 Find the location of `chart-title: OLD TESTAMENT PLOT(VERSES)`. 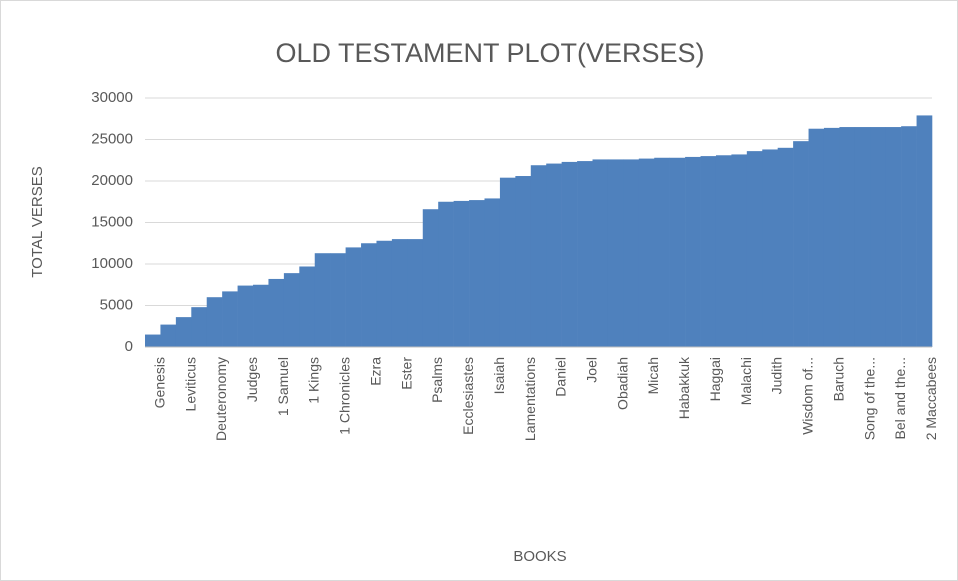

chart-title: OLD TESTAMENT PLOT(VERSES) is located at coordinates (489, 53).